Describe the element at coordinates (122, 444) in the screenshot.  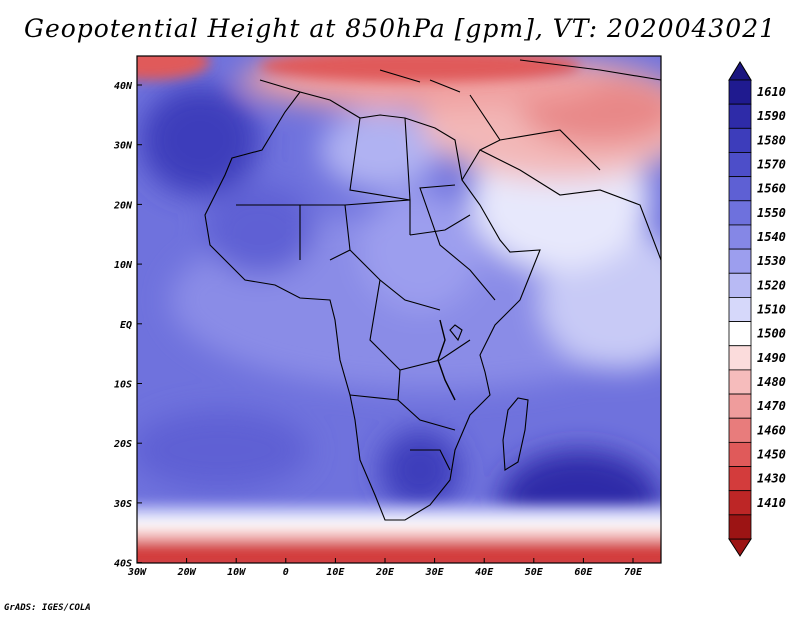
I see `y-tick-label: 20S` at that location.